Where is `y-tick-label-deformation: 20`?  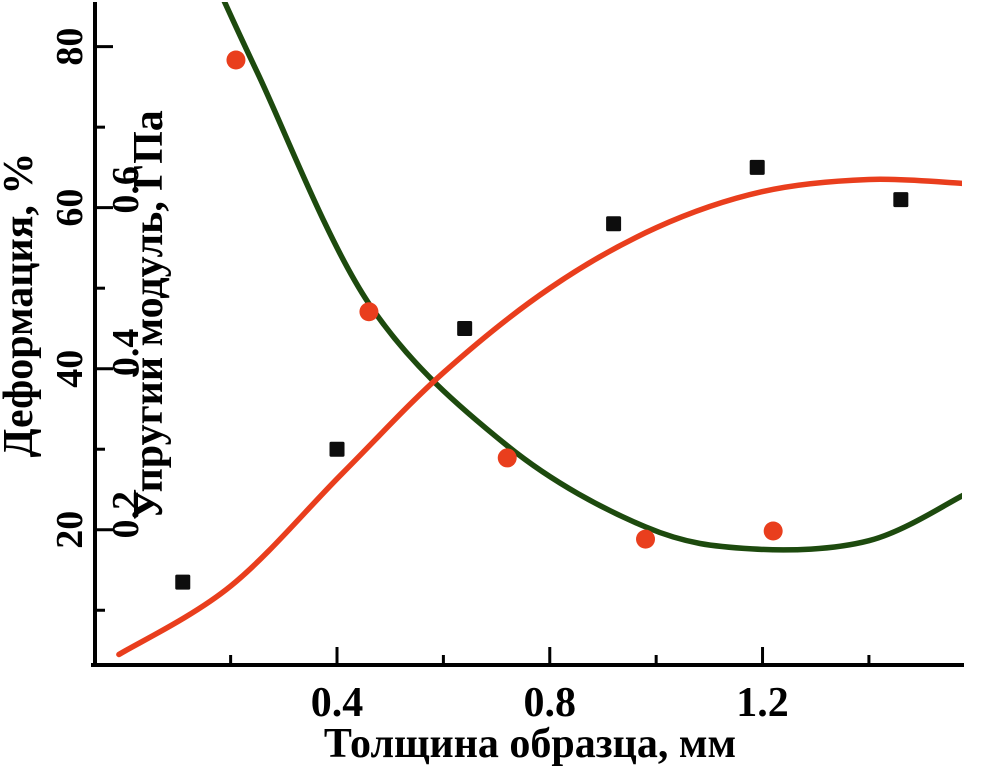 y-tick-label-deformation: 20 is located at coordinates (70, 530).